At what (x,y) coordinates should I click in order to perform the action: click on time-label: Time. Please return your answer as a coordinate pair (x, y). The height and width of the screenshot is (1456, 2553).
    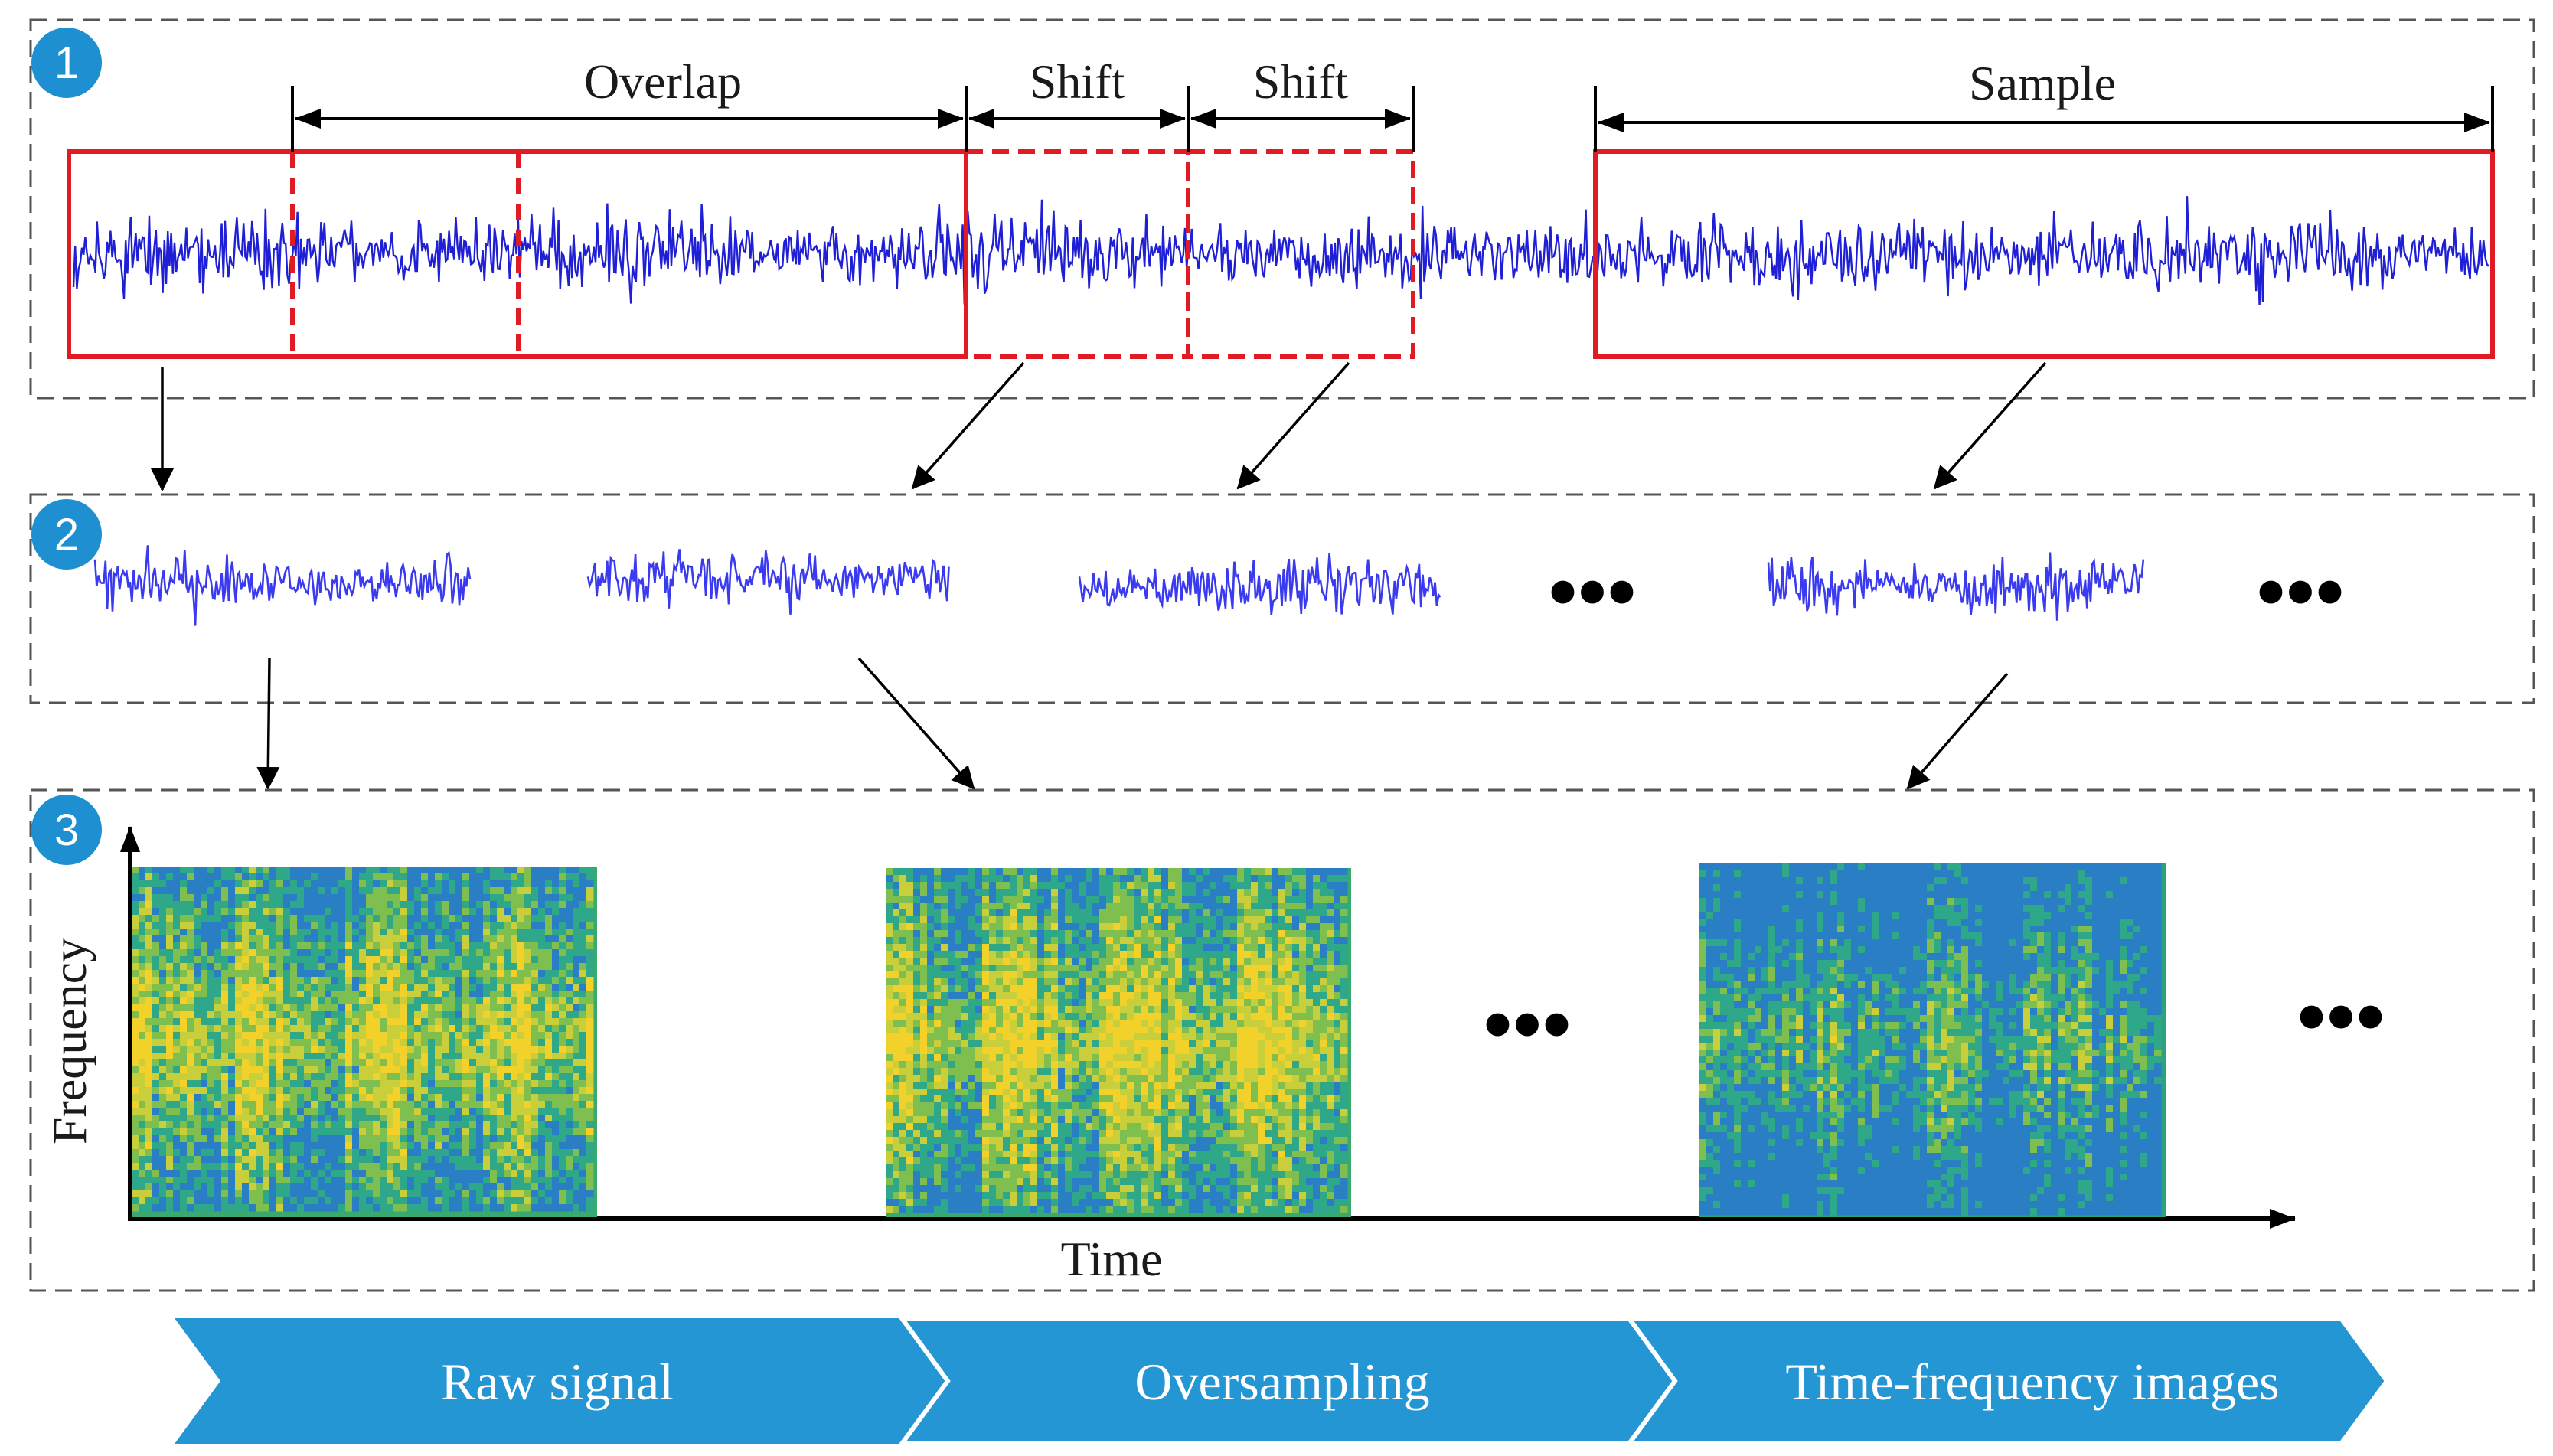
    Looking at the image, I should click on (1112, 1259).